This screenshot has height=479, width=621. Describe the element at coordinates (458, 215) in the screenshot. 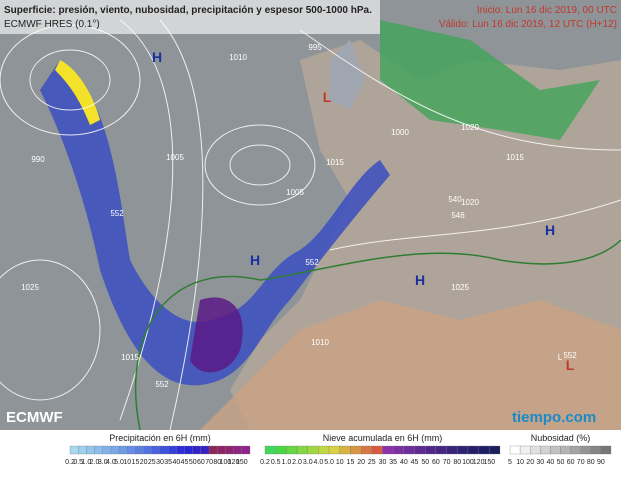

I see `isoline-label: 546` at that location.